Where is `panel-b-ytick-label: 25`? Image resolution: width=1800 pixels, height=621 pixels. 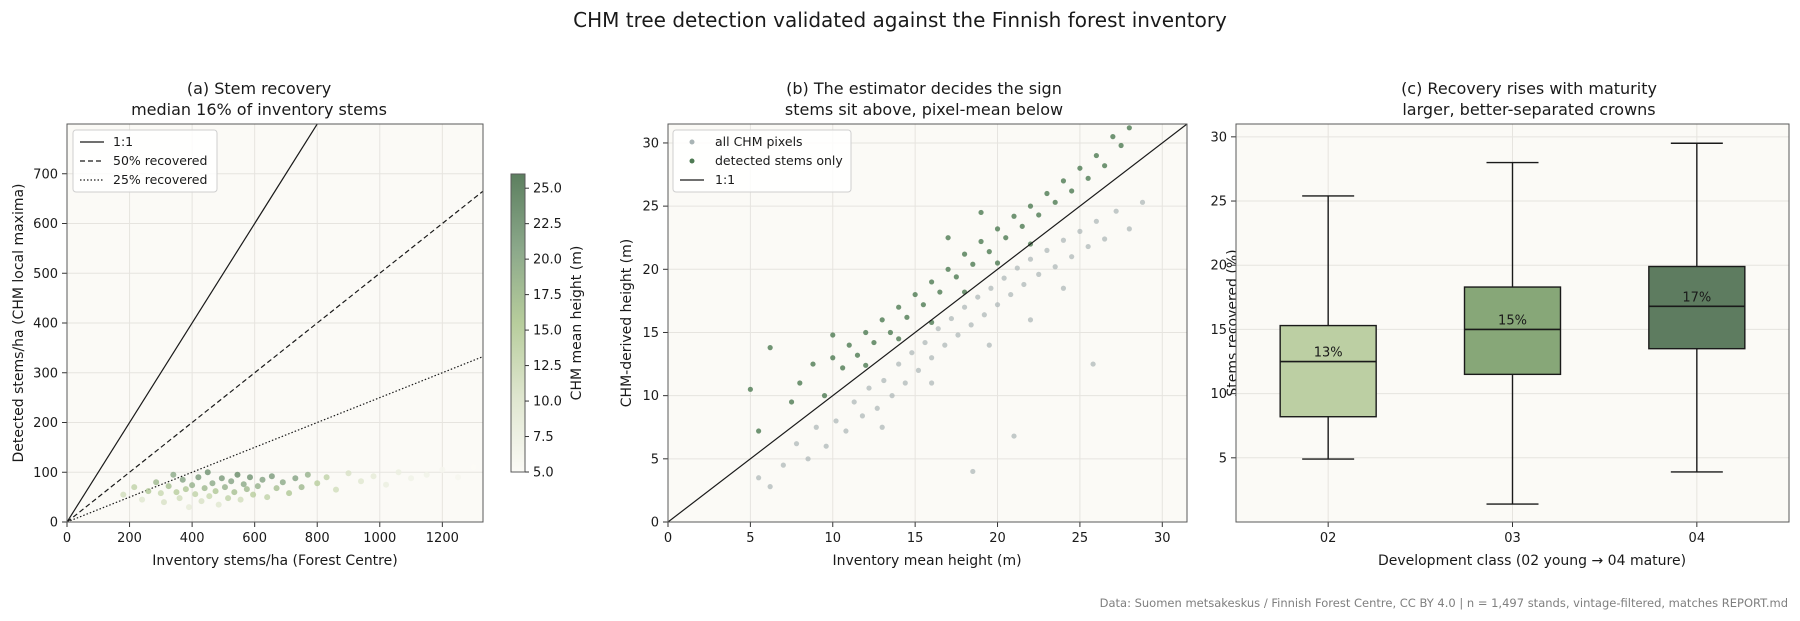
panel-b-ytick-label: 25 is located at coordinates (650, 207).